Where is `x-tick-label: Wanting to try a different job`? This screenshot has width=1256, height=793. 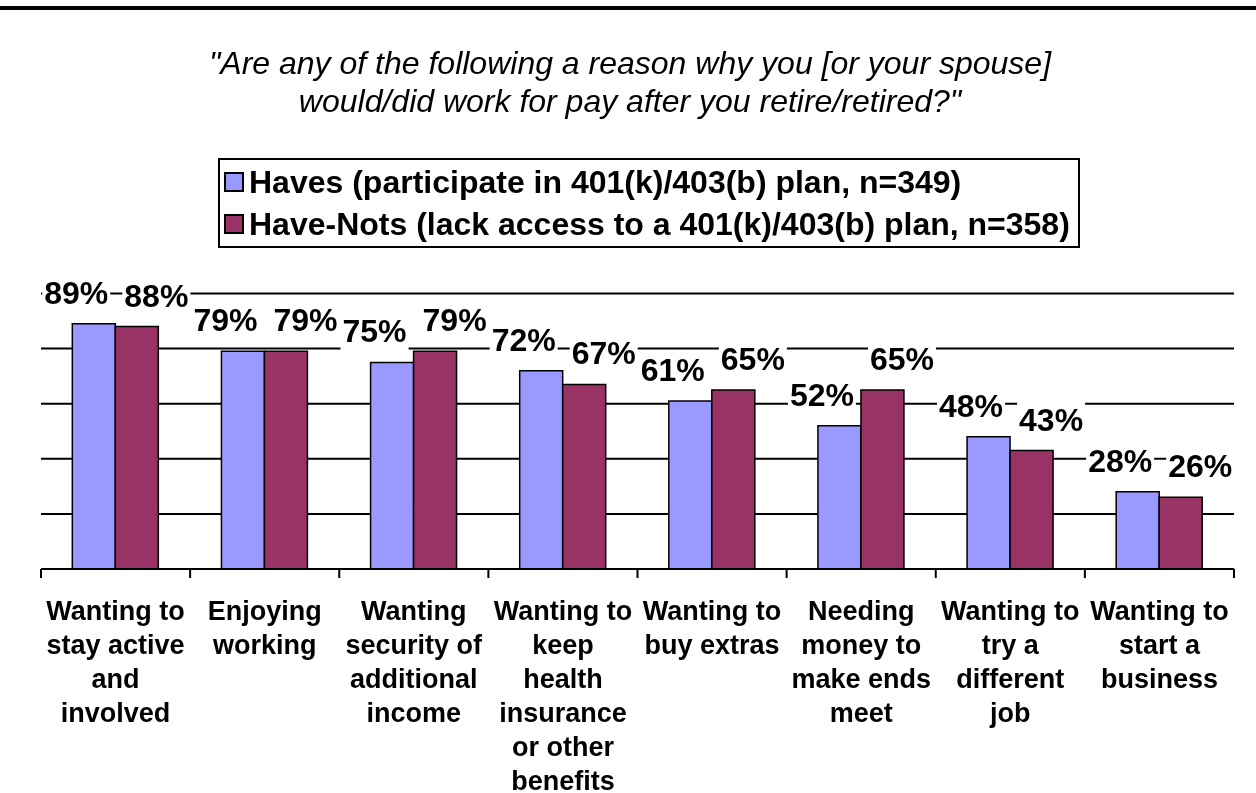
x-tick-label: Wanting to try a different job is located at coordinates (1010, 661).